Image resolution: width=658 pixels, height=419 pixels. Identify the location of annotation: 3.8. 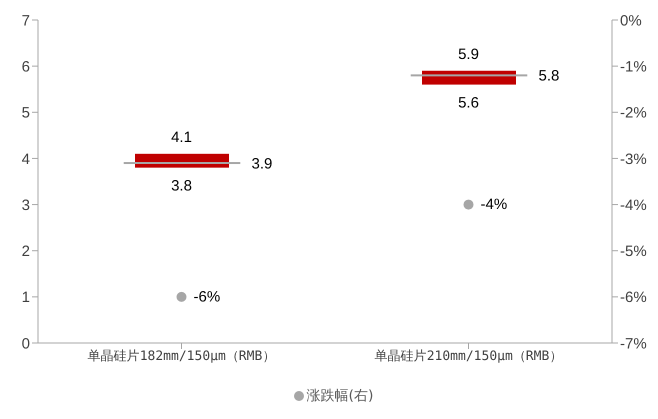
(181, 185).